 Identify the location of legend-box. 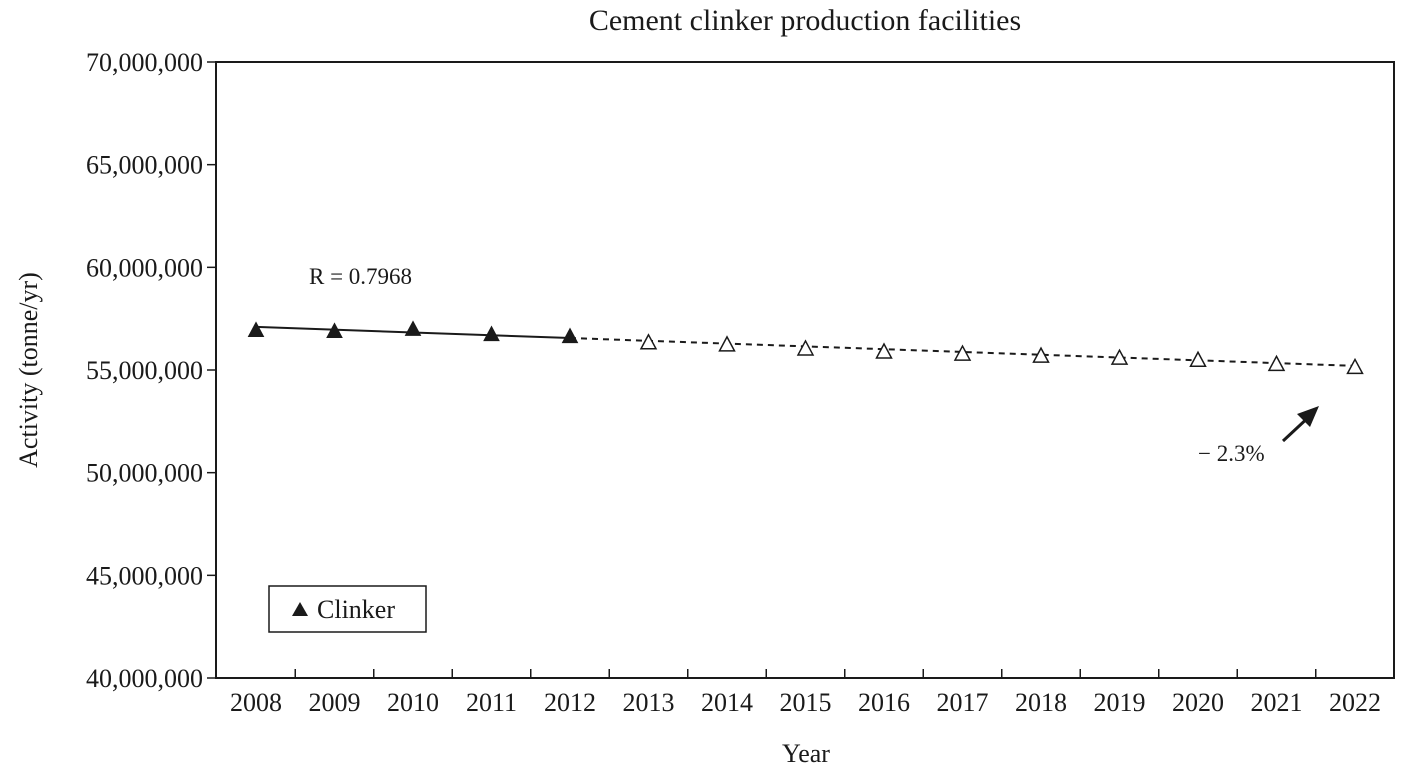
(347, 609).